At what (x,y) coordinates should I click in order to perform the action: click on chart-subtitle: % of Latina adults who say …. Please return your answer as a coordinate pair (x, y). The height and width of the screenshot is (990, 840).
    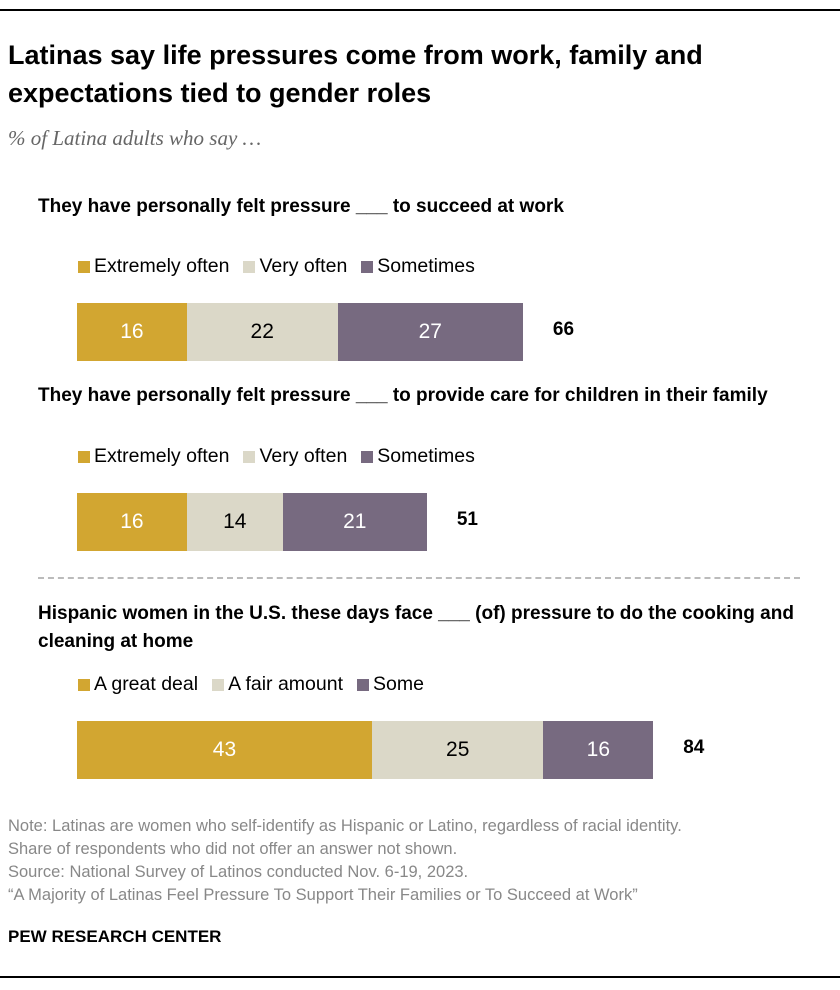
    Looking at the image, I should click on (135, 138).